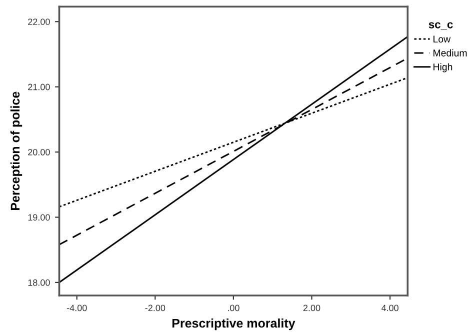 This screenshot has height=332, width=474. Describe the element at coordinates (440, 26) in the screenshot. I see `legend-title: sc_c` at that location.